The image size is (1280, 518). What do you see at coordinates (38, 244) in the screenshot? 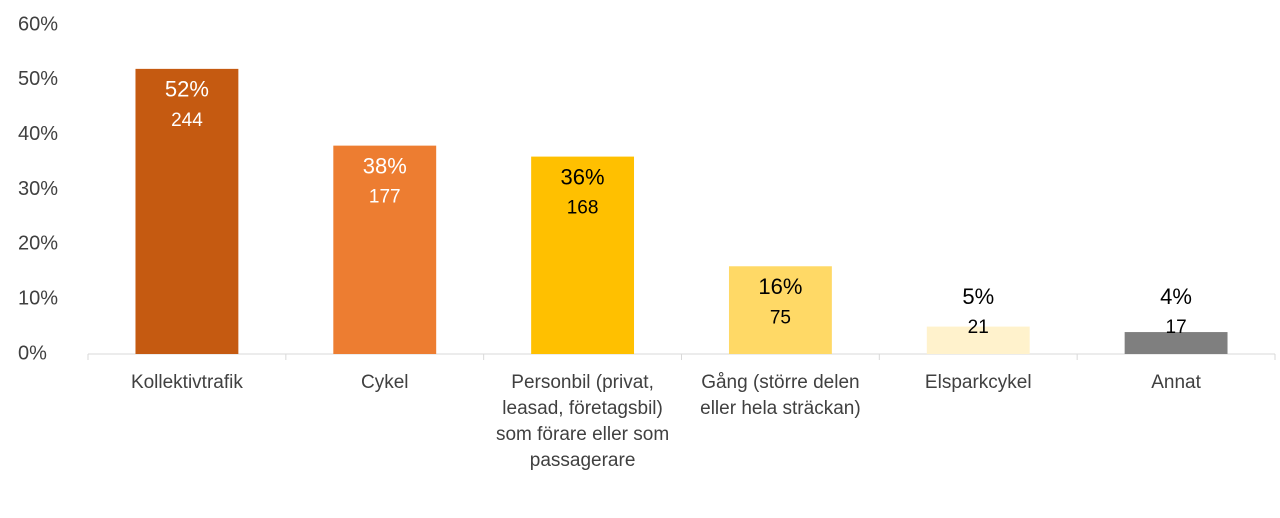
I see `y-tick-label: 20%` at bounding box center [38, 244].